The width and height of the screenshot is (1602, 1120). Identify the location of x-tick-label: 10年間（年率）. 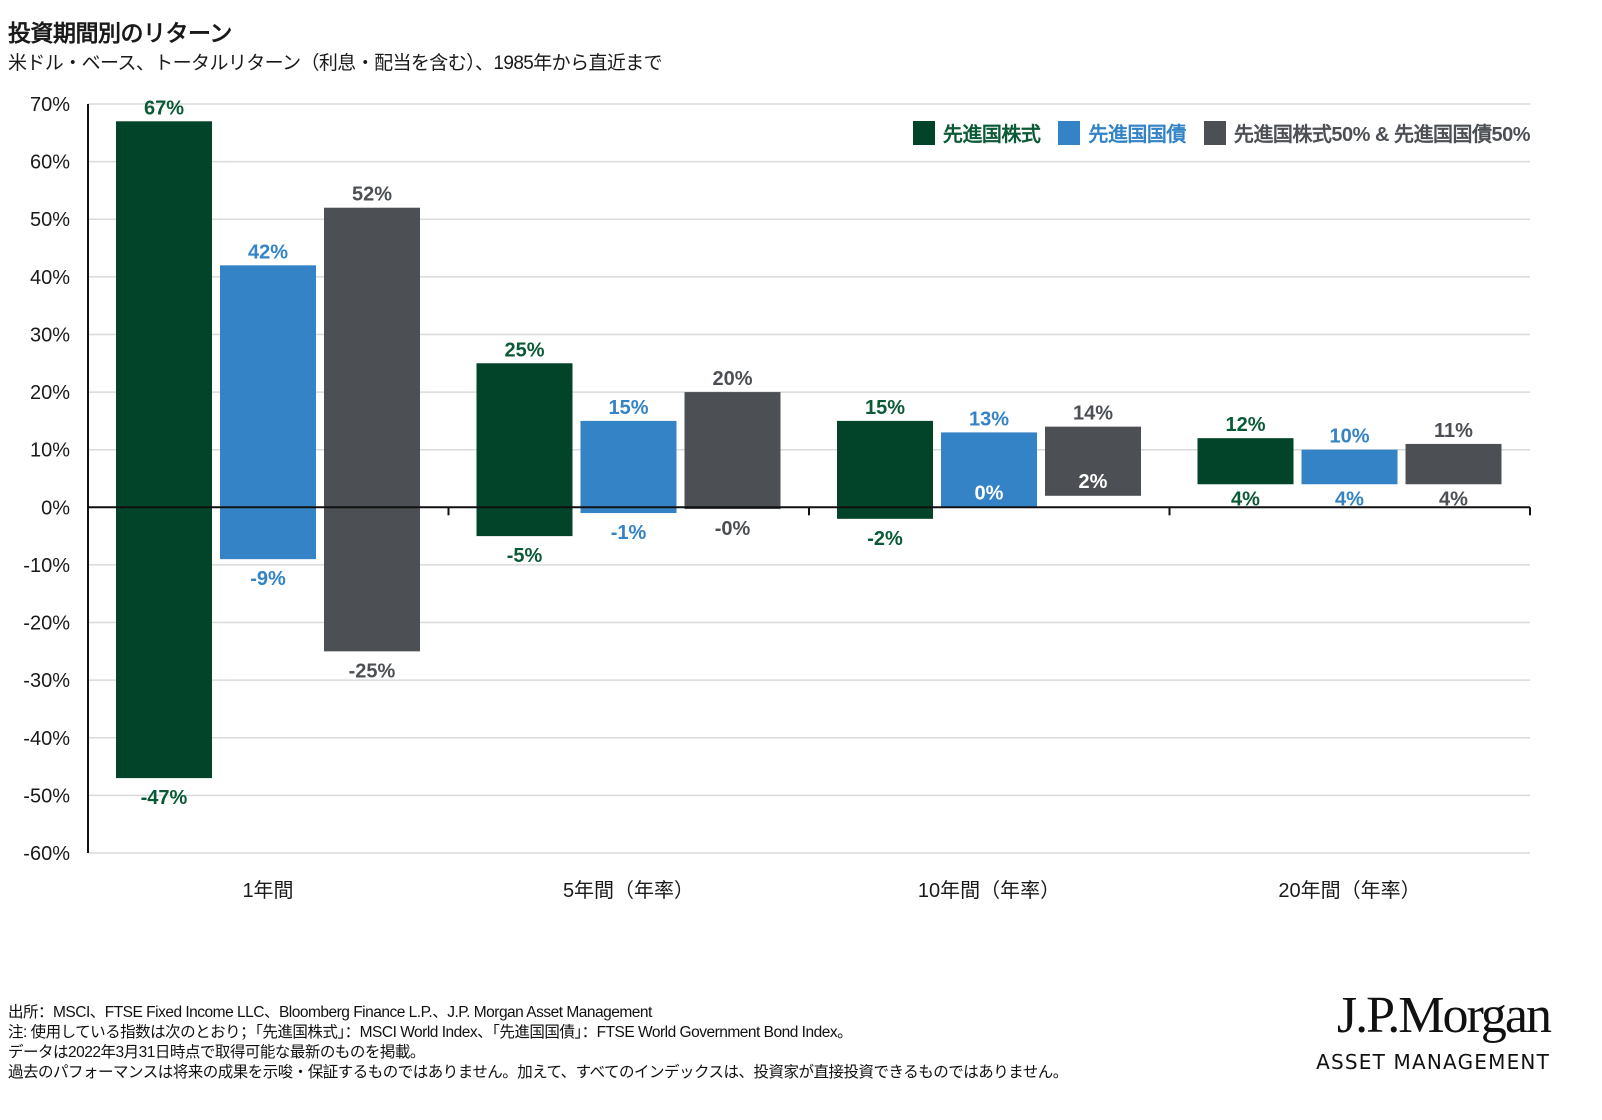
(989, 890).